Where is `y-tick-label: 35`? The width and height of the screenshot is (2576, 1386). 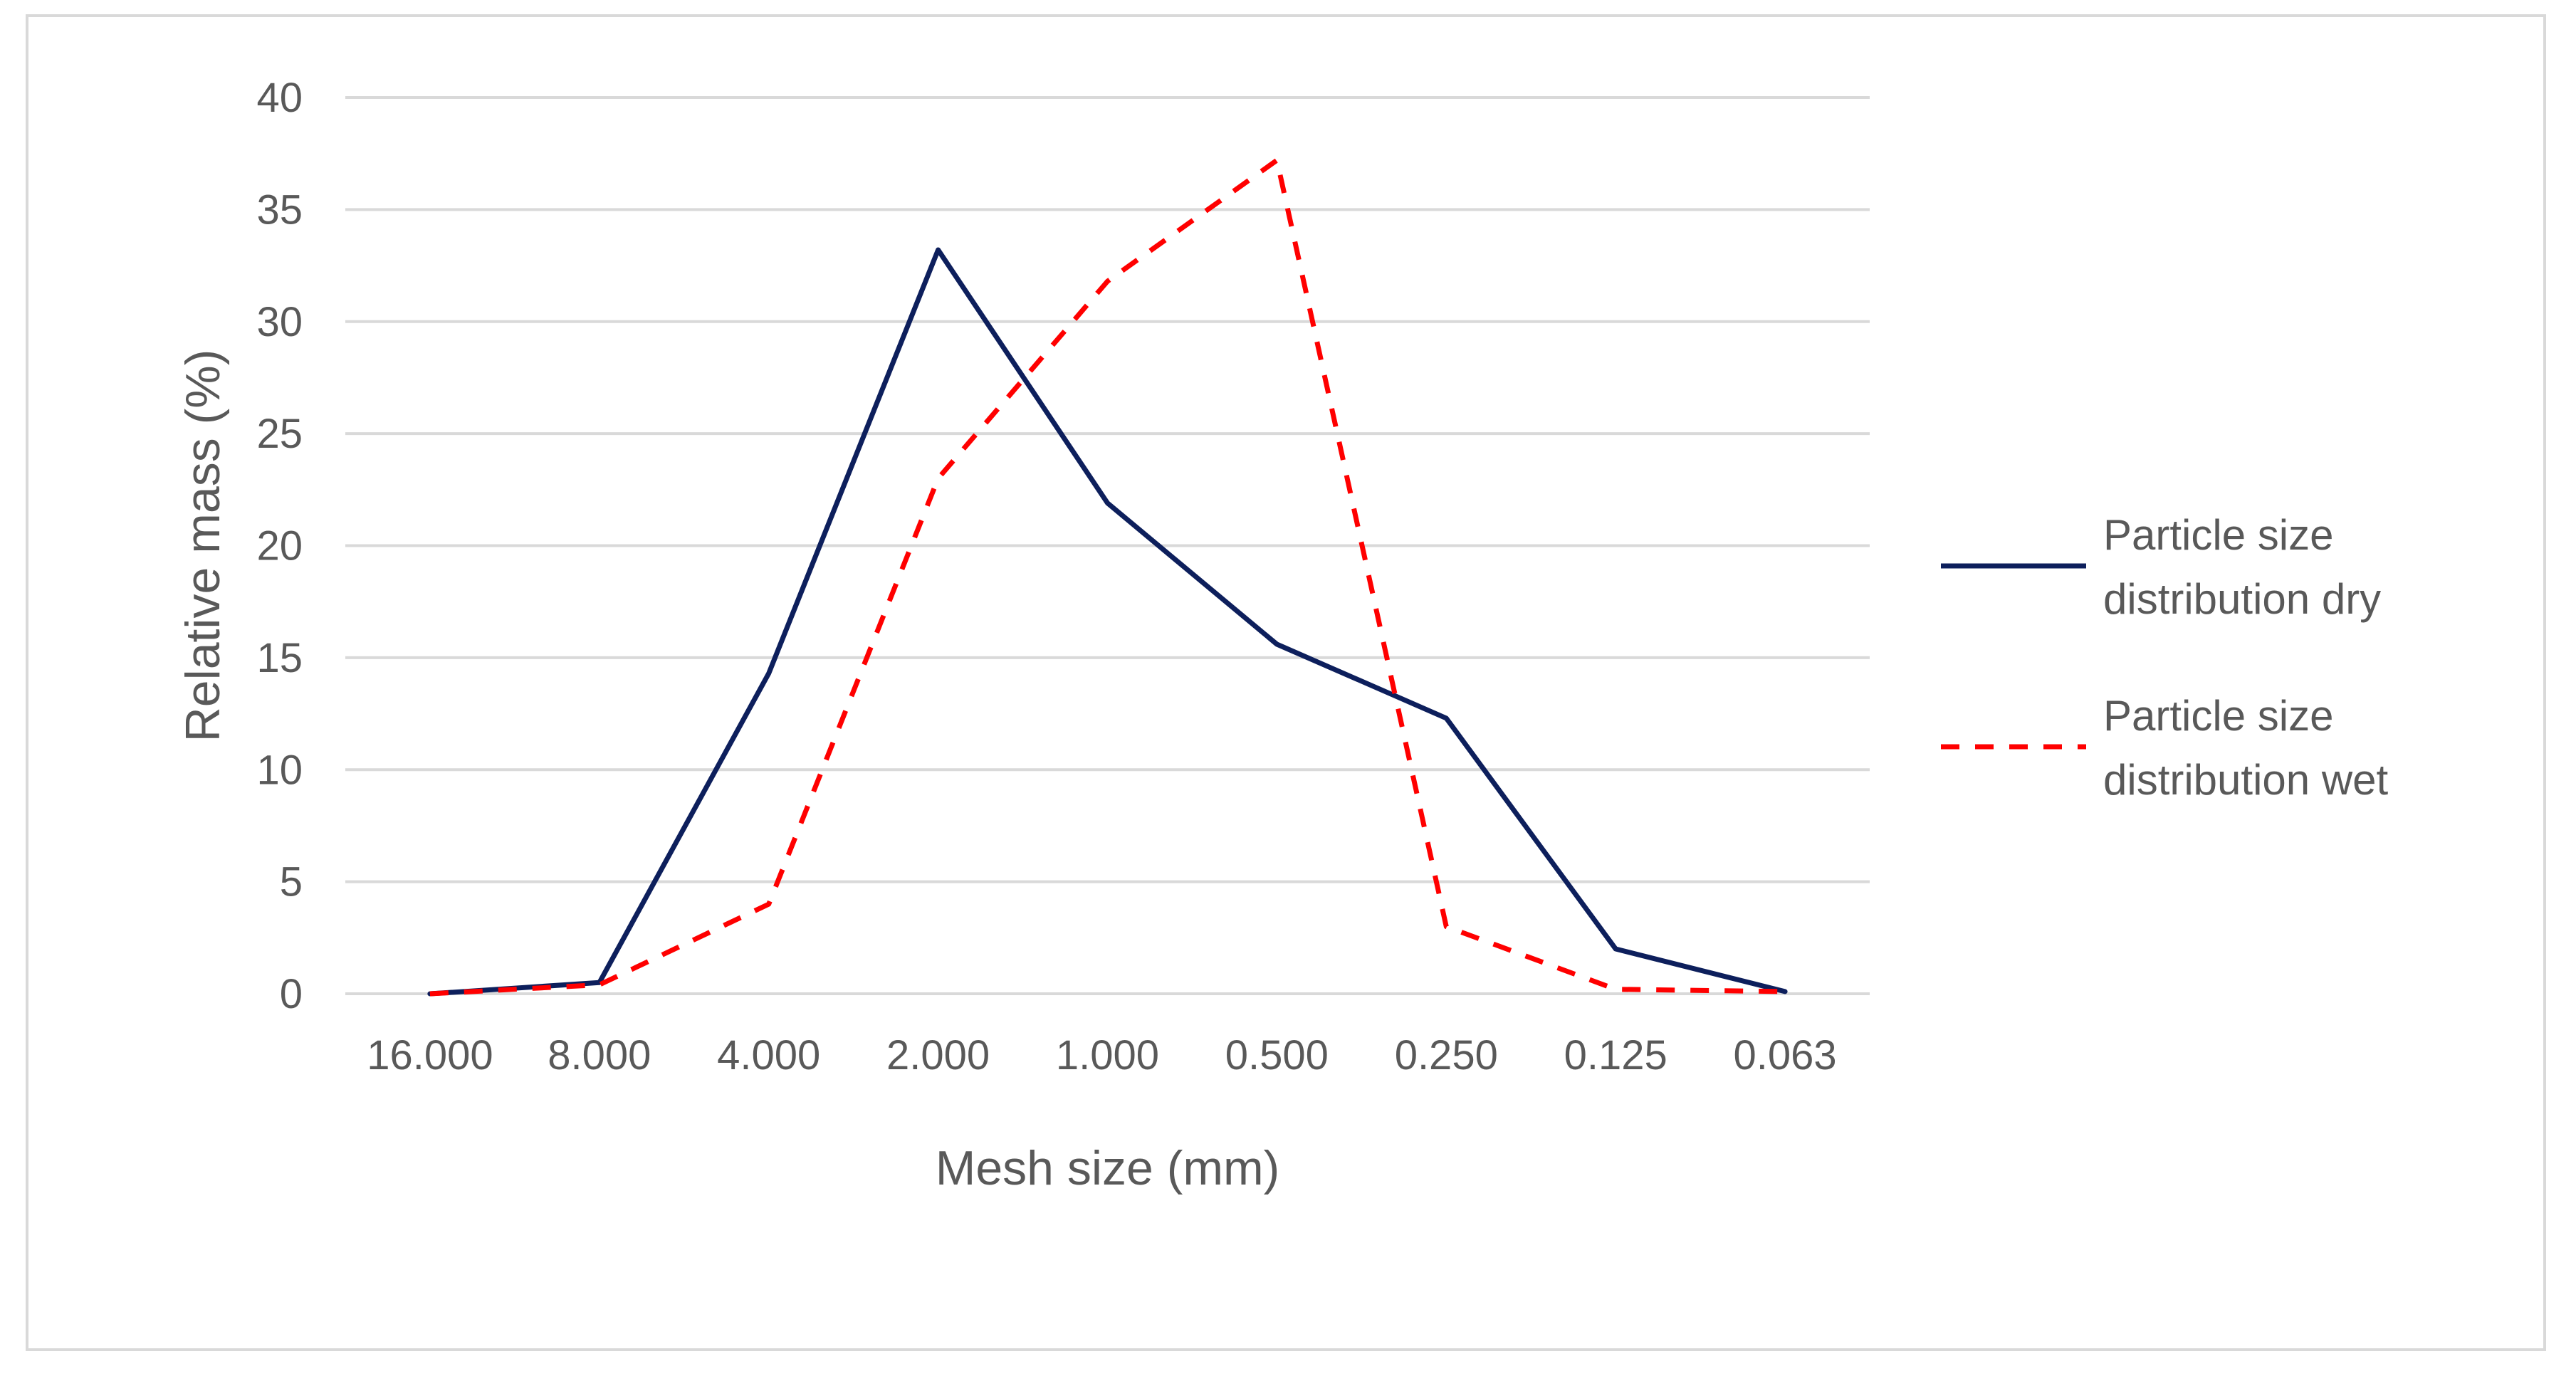 y-tick-label: 35 is located at coordinates (279, 210).